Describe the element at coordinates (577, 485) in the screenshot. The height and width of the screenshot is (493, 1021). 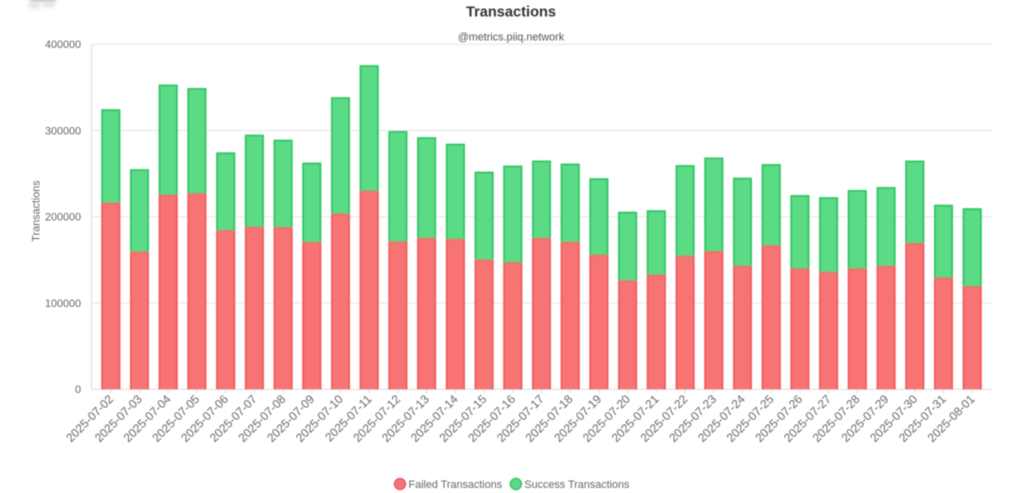
I see `svg-text: Success Transactions` at that location.